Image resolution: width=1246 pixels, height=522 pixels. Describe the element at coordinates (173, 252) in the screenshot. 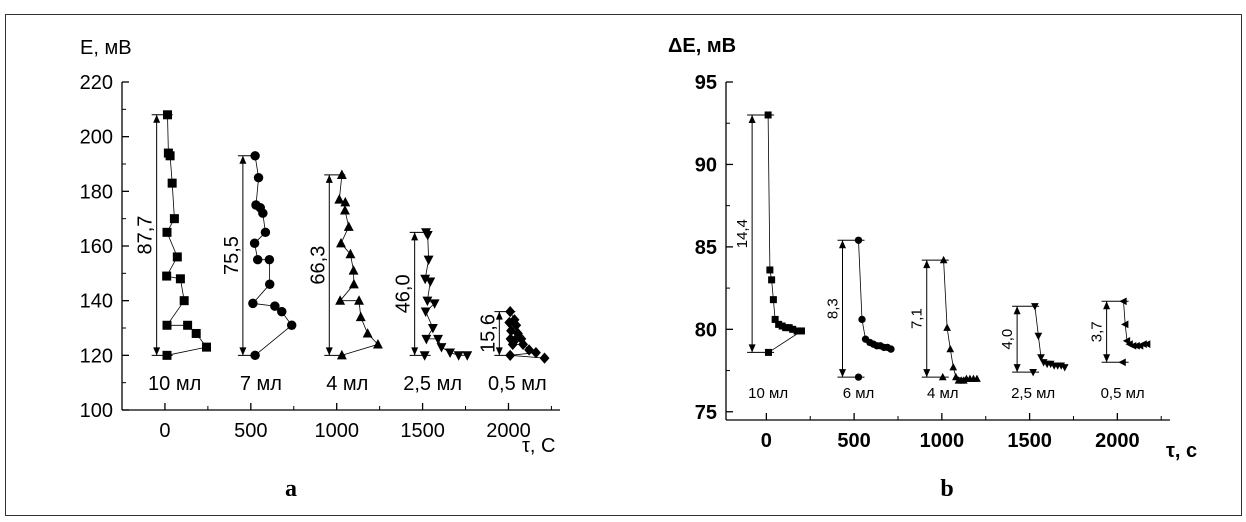

I see `series-1: 87,7 10 мл` at that location.